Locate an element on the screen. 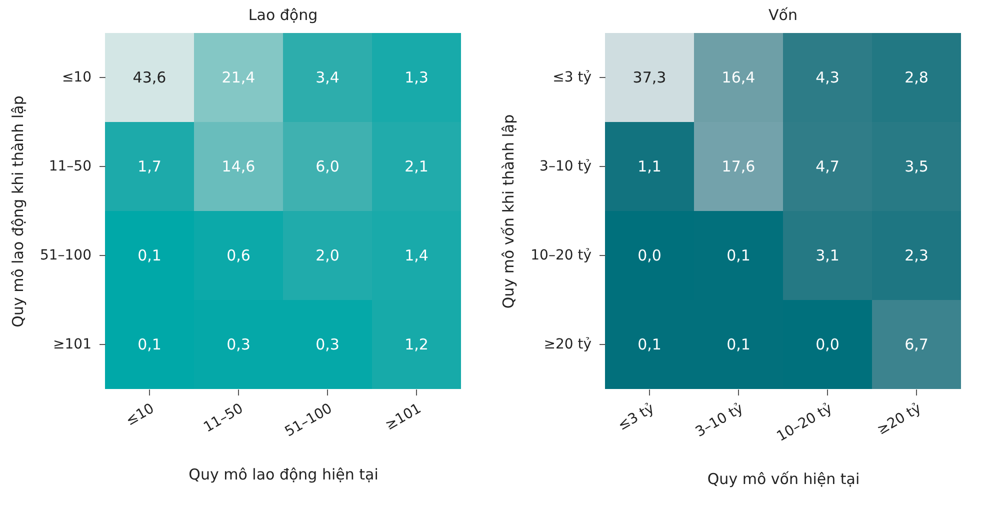  x-axis-title: Quy mô vốn hiện tại is located at coordinates (783, 479).